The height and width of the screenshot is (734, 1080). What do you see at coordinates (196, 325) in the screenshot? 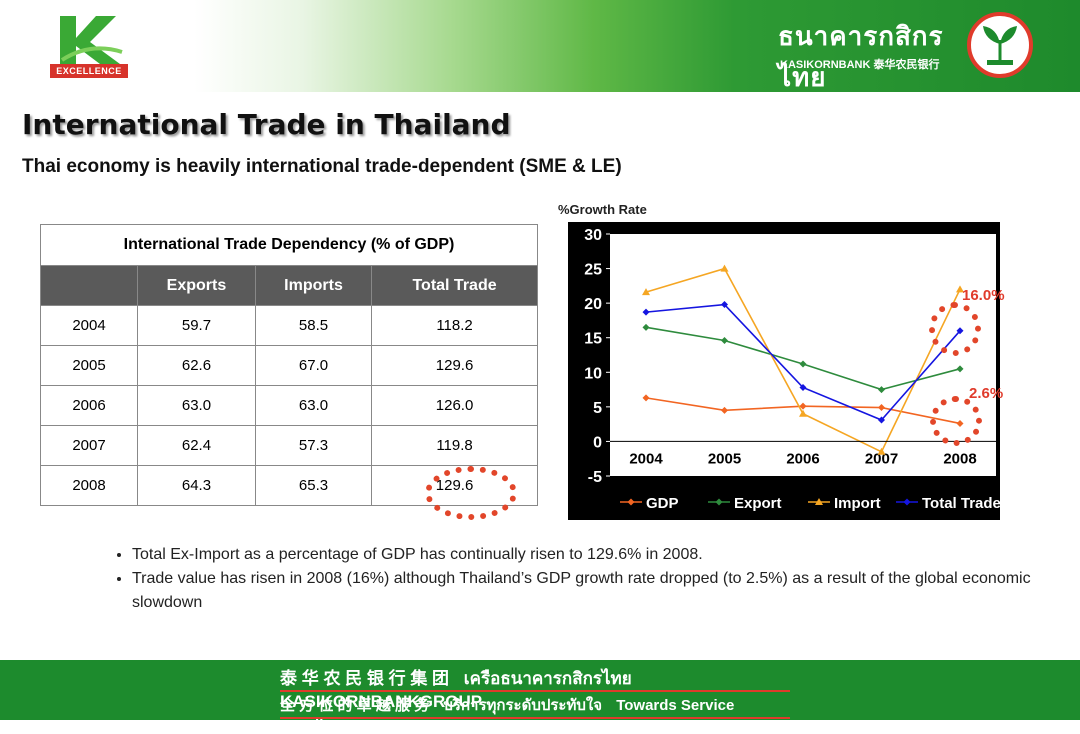
I see `table-cell: 59.7` at bounding box center [196, 325].